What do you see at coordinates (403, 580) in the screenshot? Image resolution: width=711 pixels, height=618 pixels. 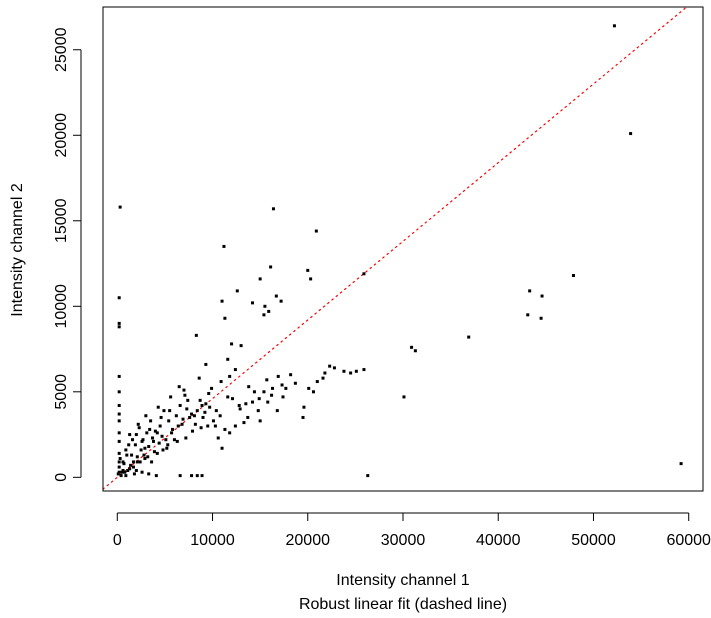 I see `x-axis-title: Intensity channel 1` at bounding box center [403, 580].